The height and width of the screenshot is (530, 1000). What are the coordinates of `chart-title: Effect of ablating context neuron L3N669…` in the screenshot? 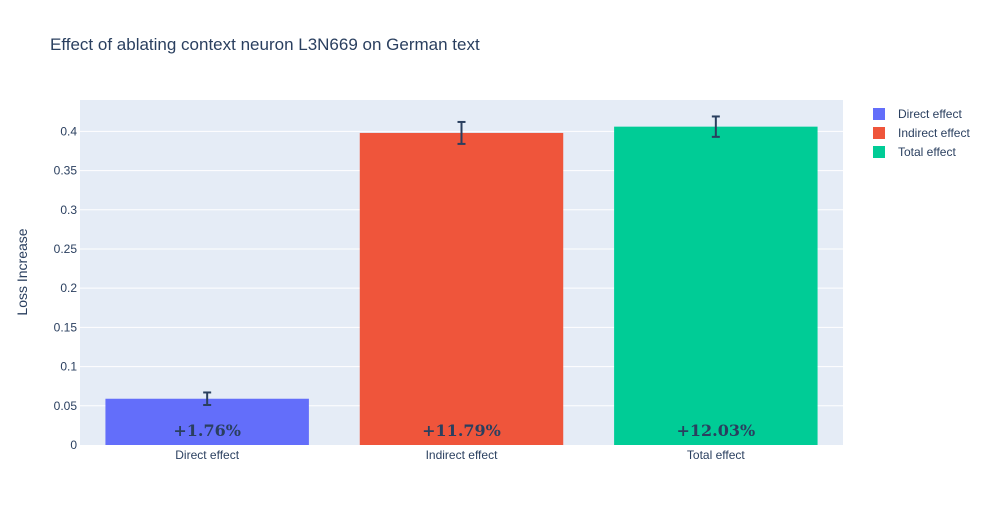 It's located at (265, 44).